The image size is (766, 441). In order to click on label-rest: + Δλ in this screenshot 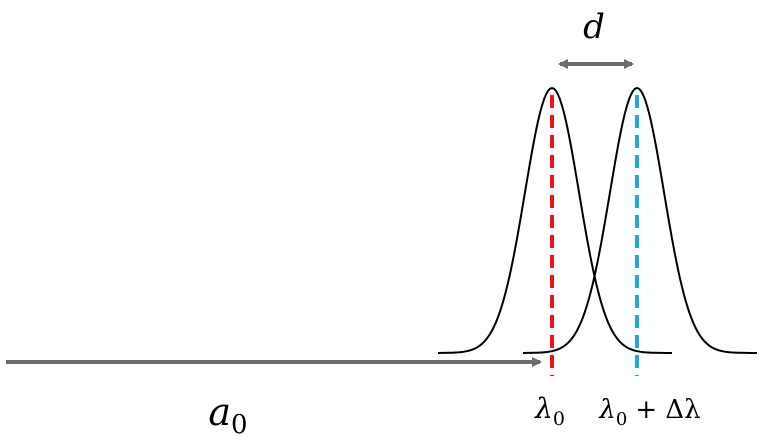, I will do `click(667, 410)`.